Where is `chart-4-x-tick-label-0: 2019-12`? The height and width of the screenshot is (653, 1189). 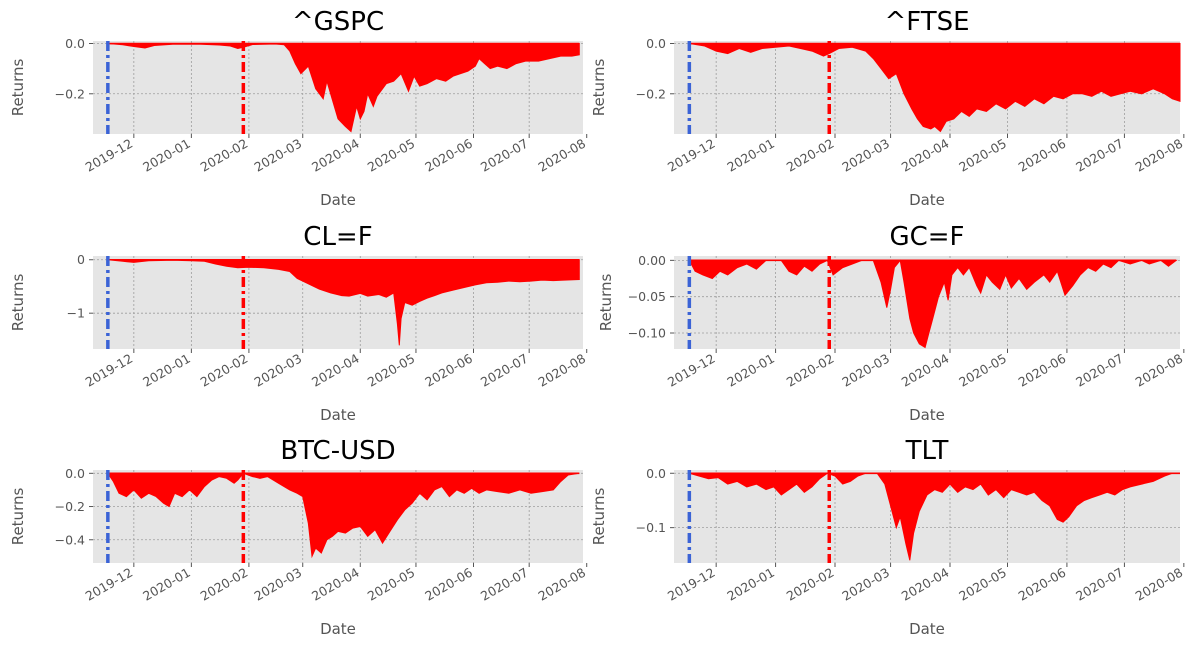
chart-4-x-tick-label-0: 2019-12 is located at coordinates (691, 370).